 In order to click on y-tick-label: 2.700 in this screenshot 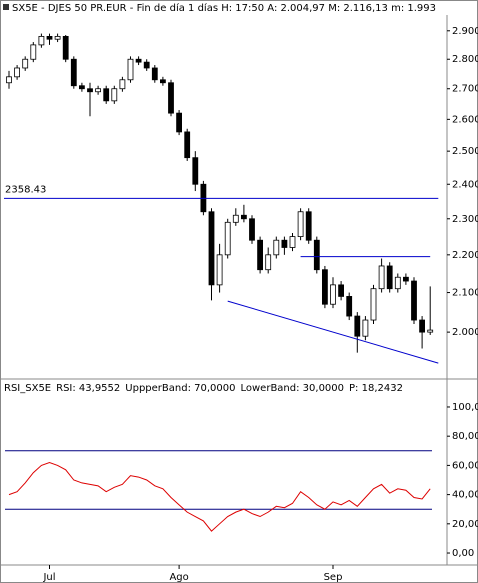, I will do `click(465, 89)`.